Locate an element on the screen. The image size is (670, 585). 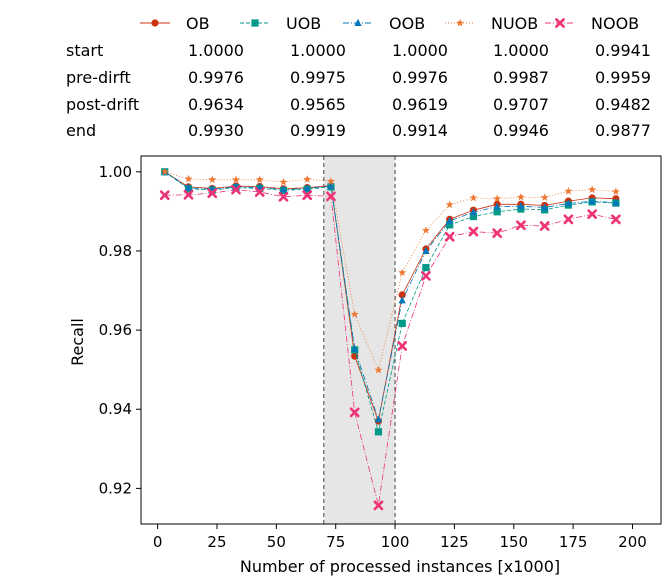
legend-entry-oob: OOB is located at coordinates (384, 23).